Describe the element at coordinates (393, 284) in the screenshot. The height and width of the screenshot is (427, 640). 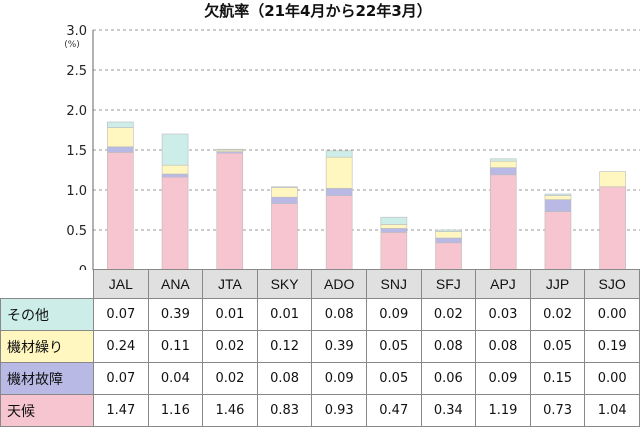
I see `x-tick-label: SNJ` at that location.